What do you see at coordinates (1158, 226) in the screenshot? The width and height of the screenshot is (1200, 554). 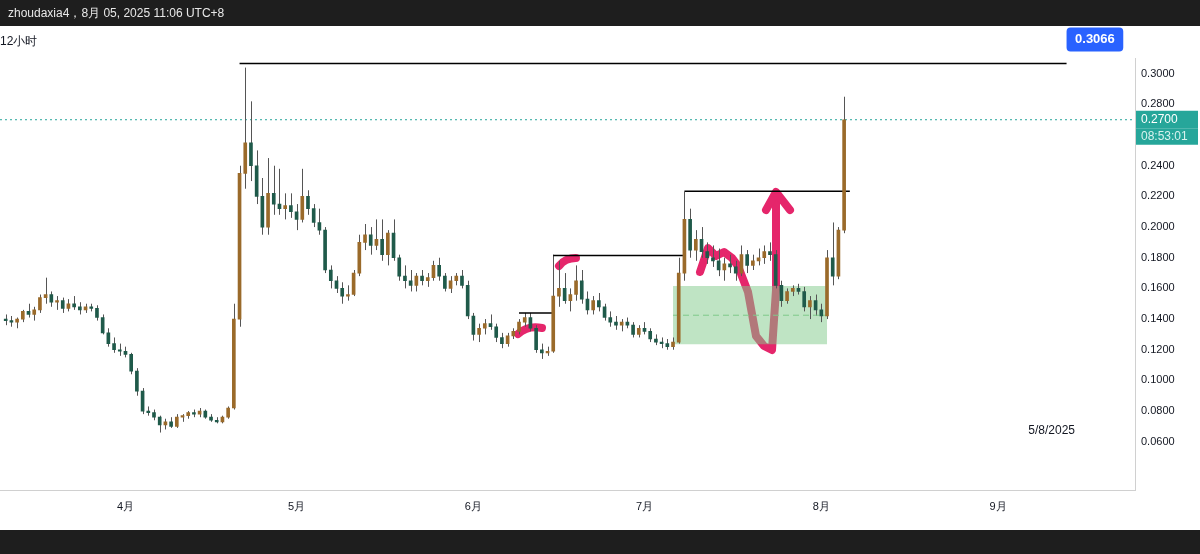 I see `y-tick-label: 0.2000` at bounding box center [1158, 226].